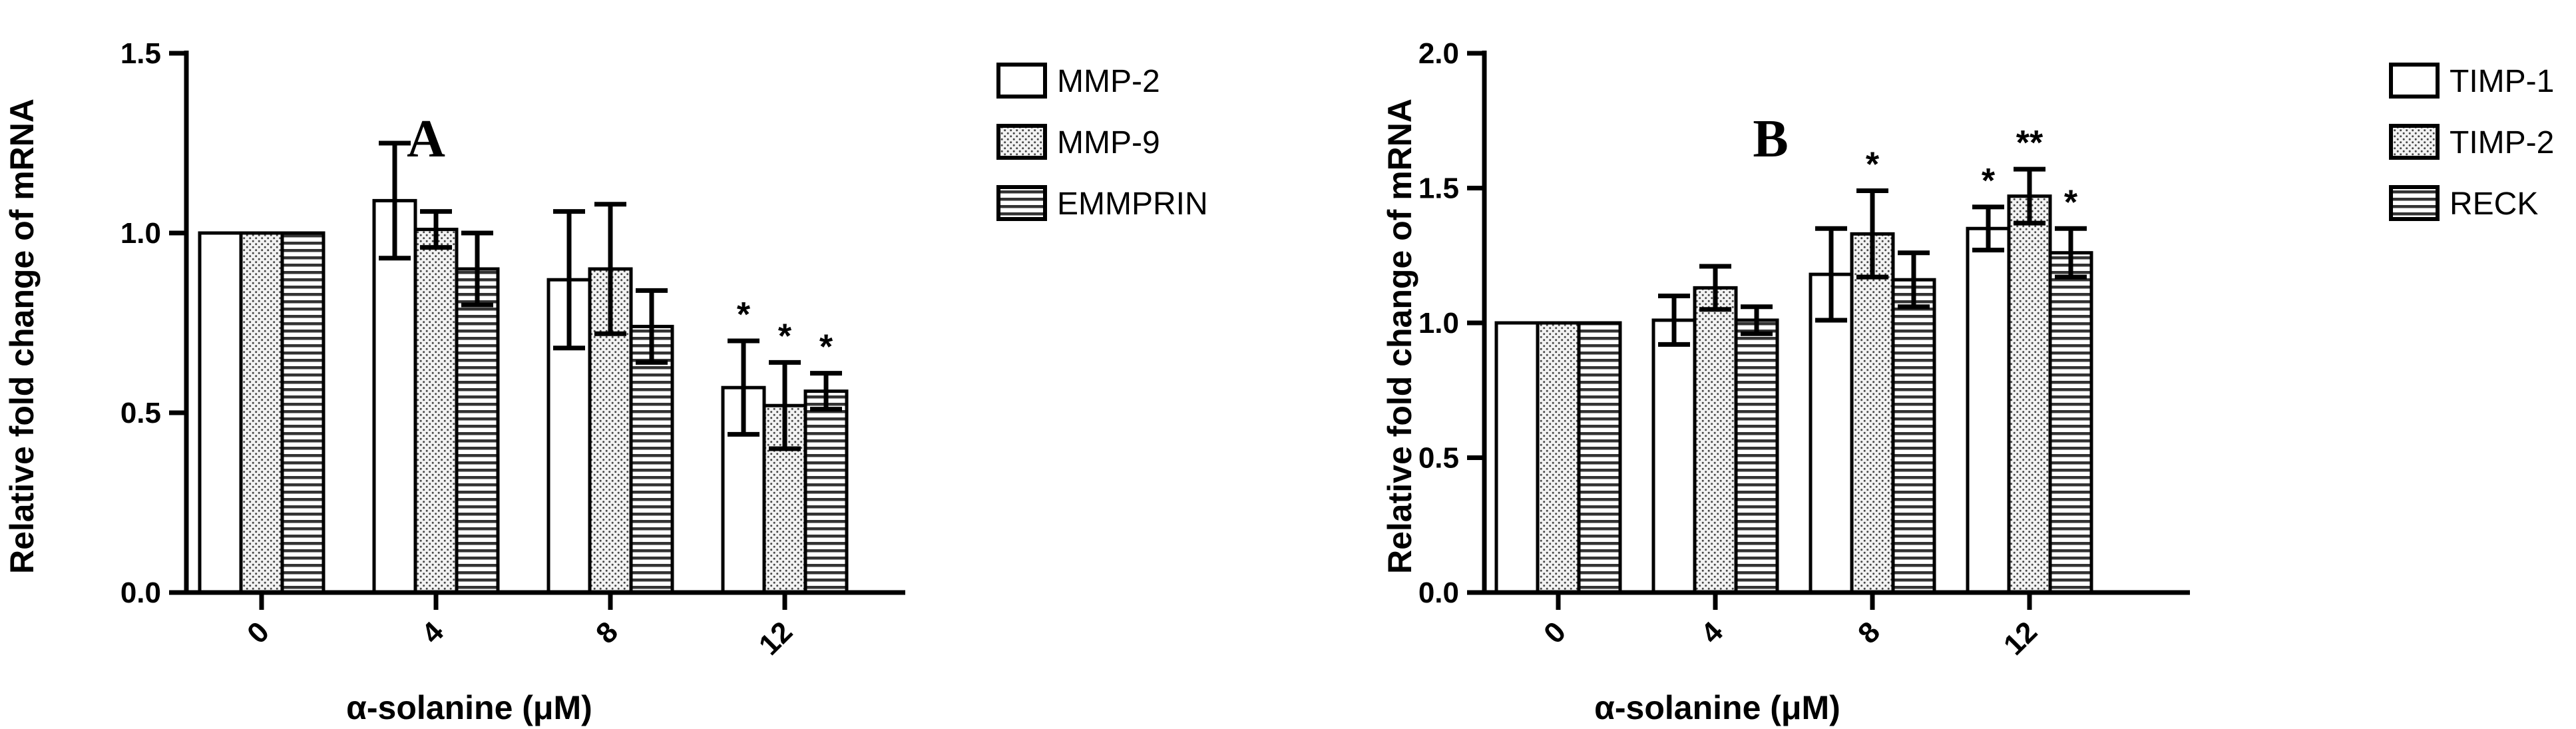 The height and width of the screenshot is (729, 2576). What do you see at coordinates (2502, 81) in the screenshot?
I see `legend-label: TIMP-1` at bounding box center [2502, 81].